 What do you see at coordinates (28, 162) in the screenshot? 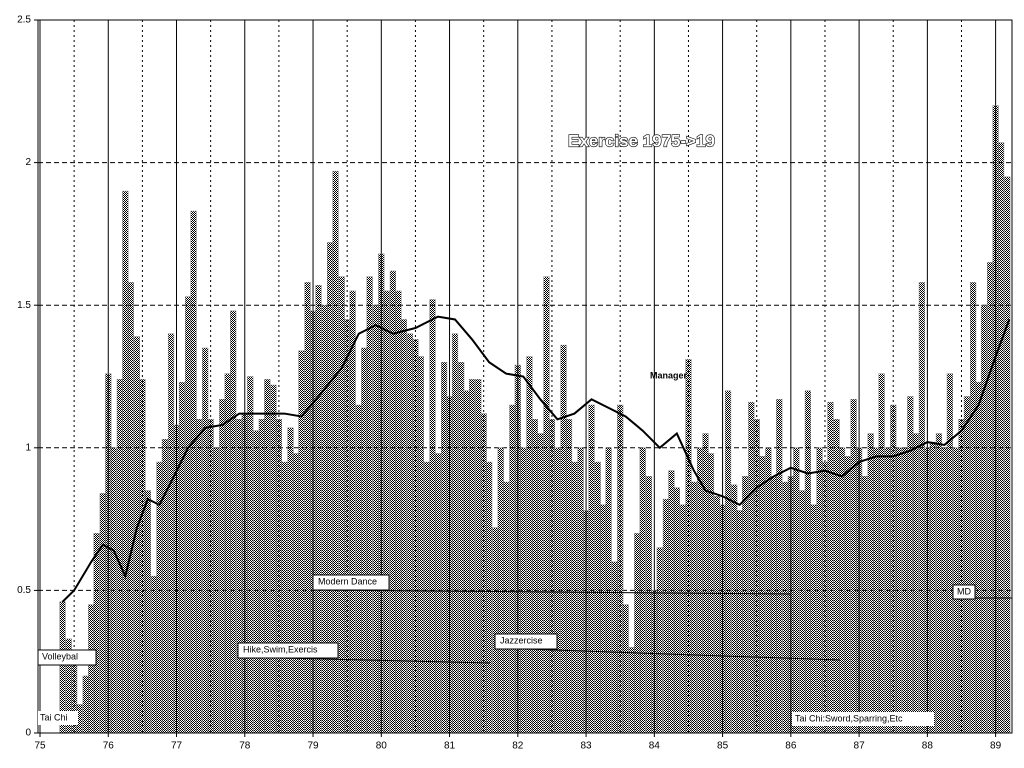
I see `y-tick-label: 2` at bounding box center [28, 162].